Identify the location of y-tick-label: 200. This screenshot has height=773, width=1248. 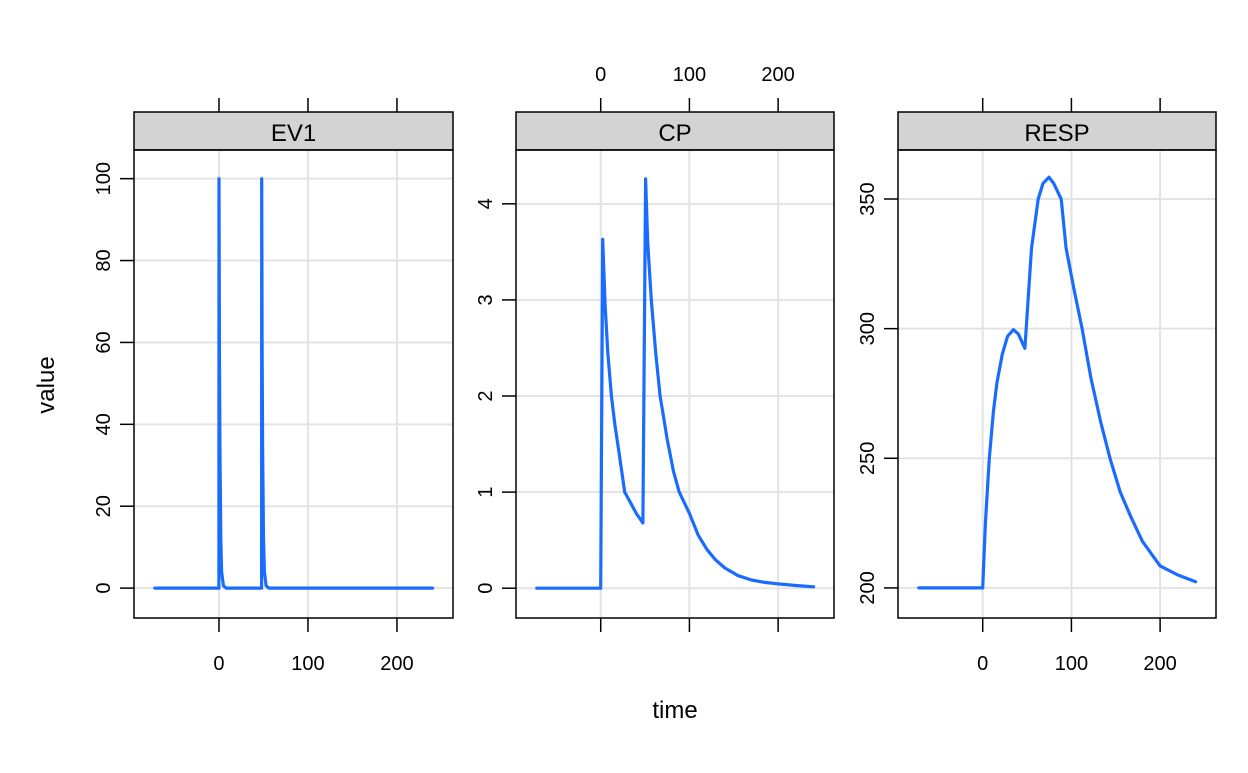
(868, 587).